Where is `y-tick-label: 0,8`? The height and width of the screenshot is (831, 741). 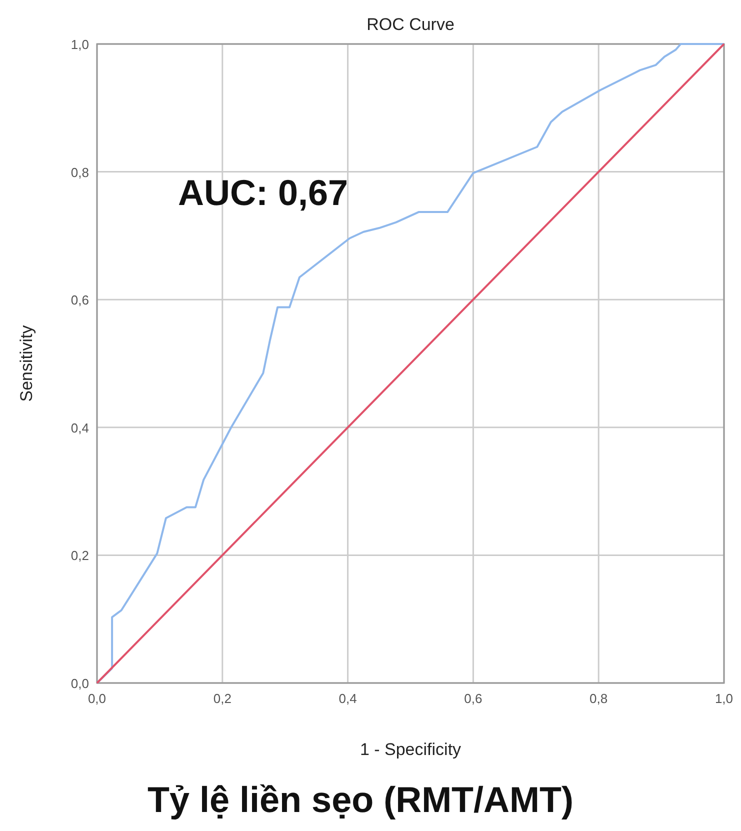
y-tick-label: 0,8 is located at coordinates (79, 172).